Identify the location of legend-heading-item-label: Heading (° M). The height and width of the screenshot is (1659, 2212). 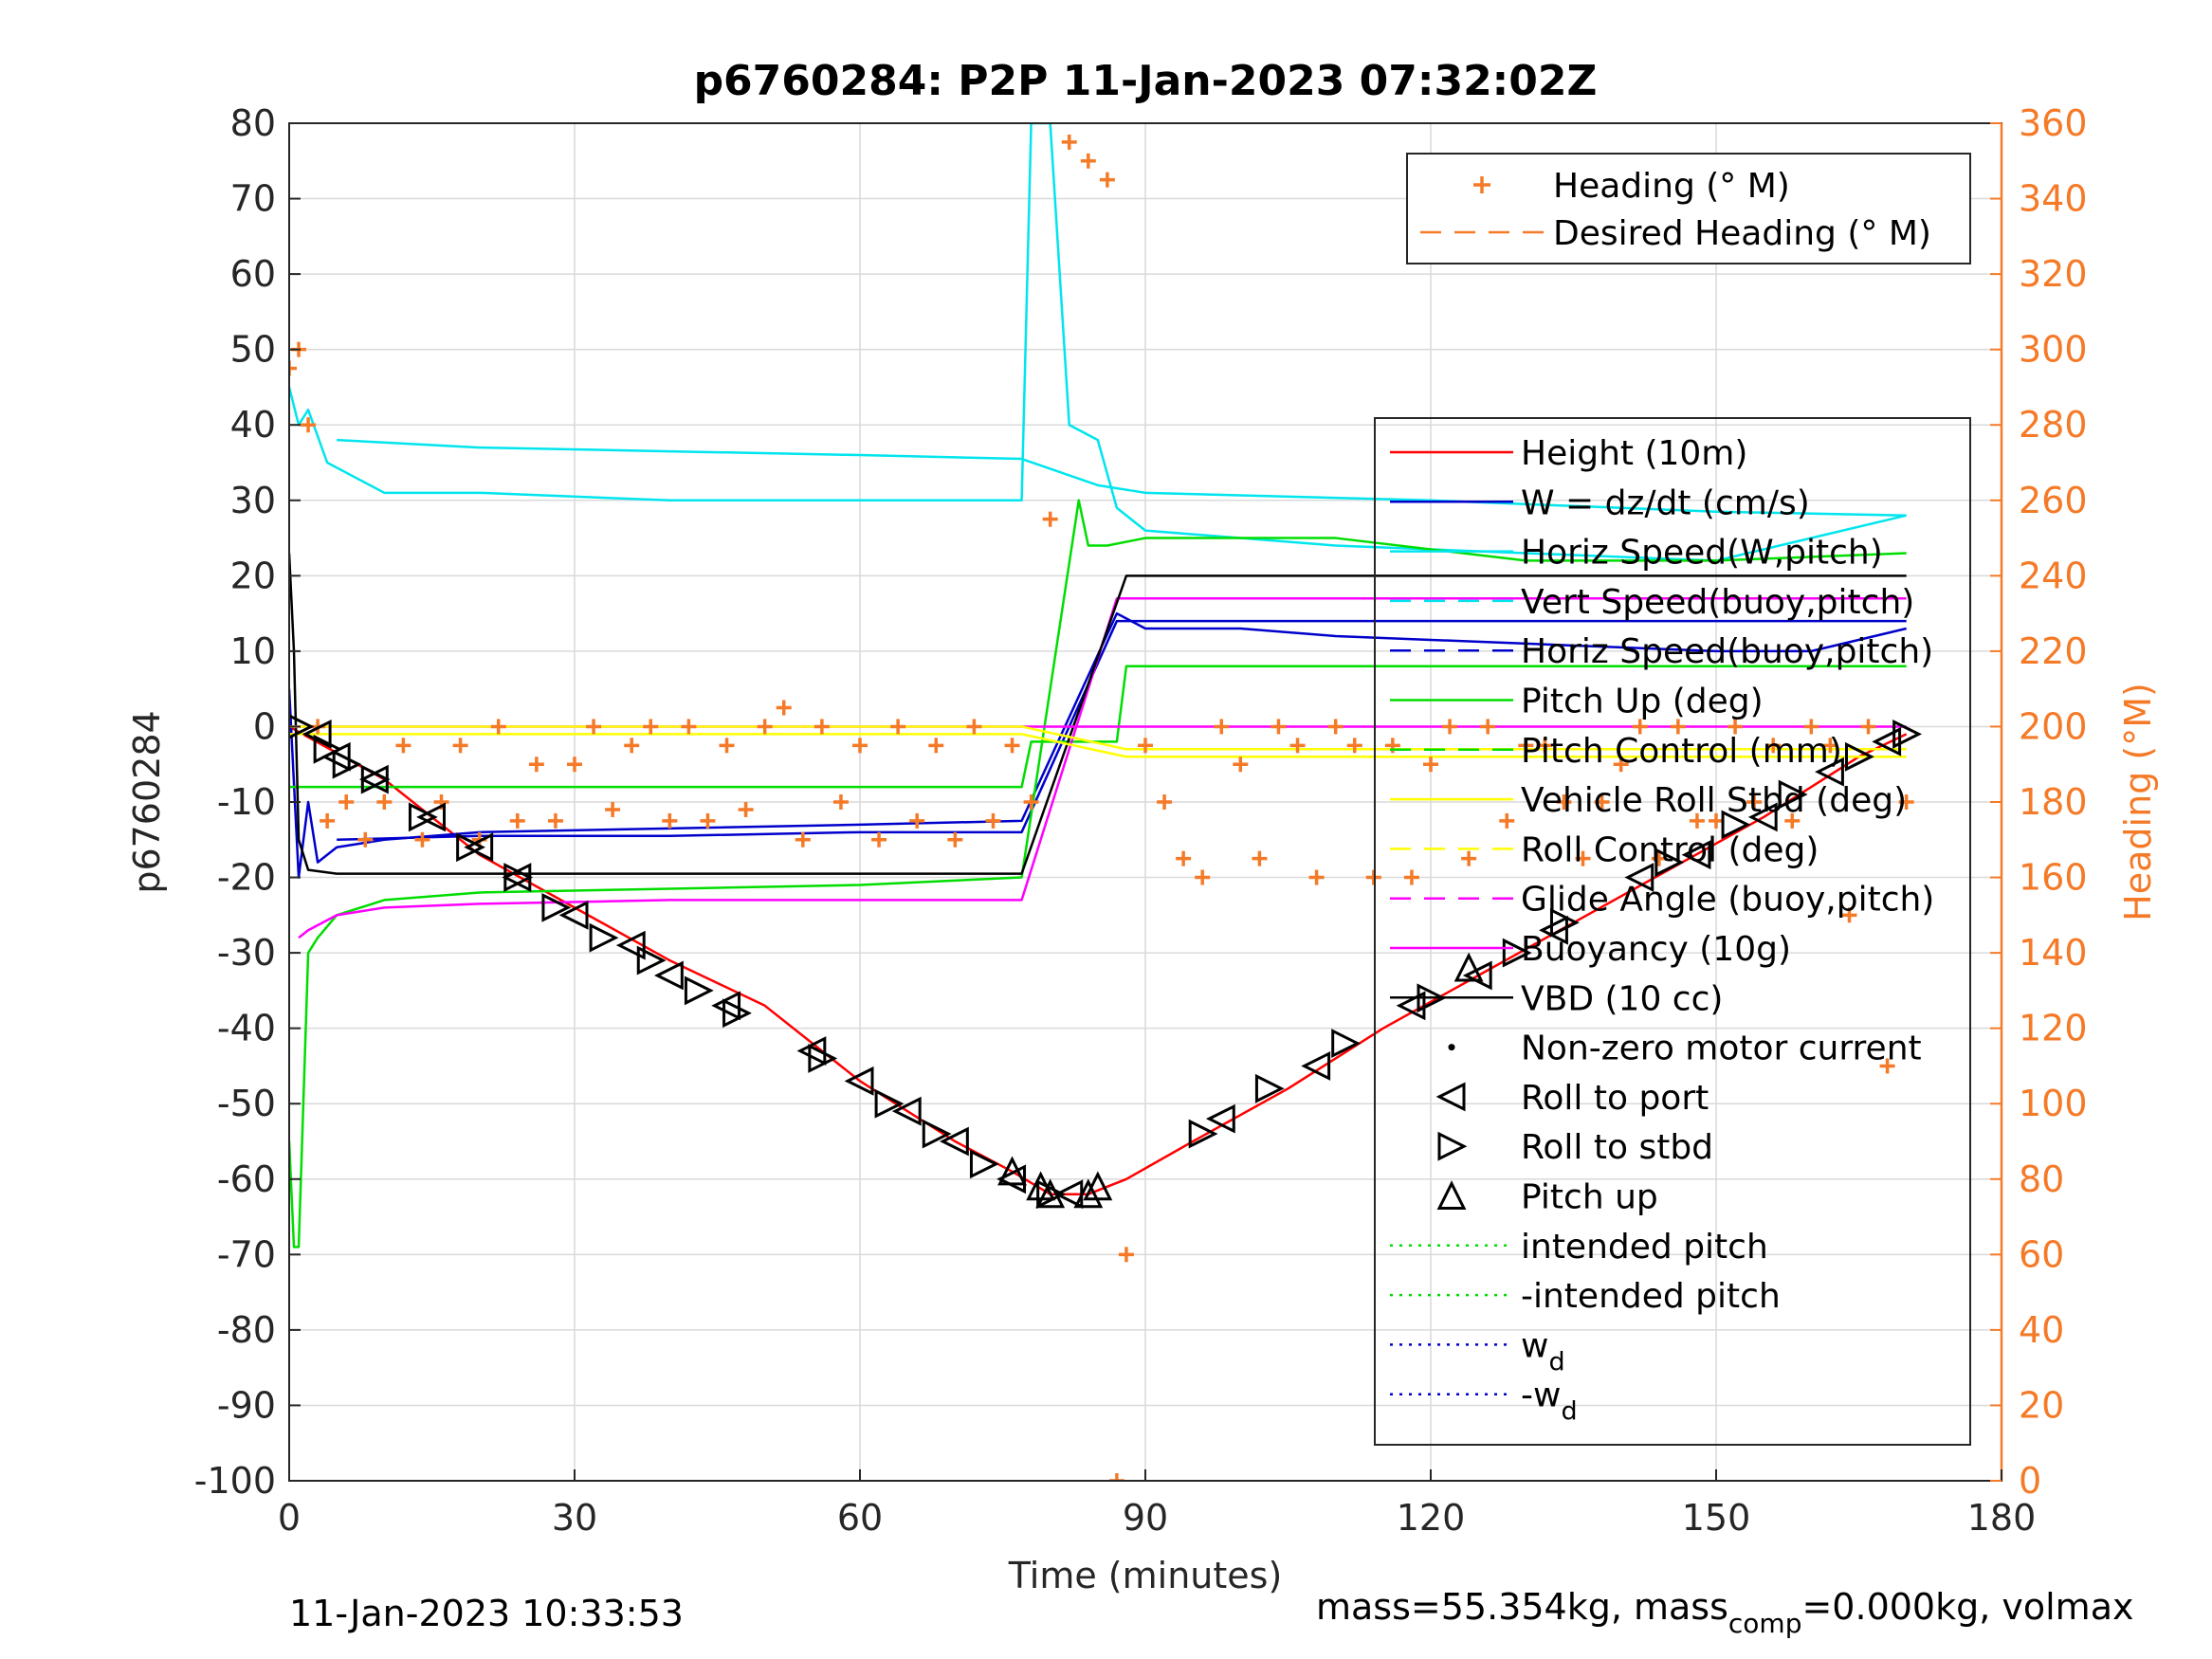
(1671, 186).